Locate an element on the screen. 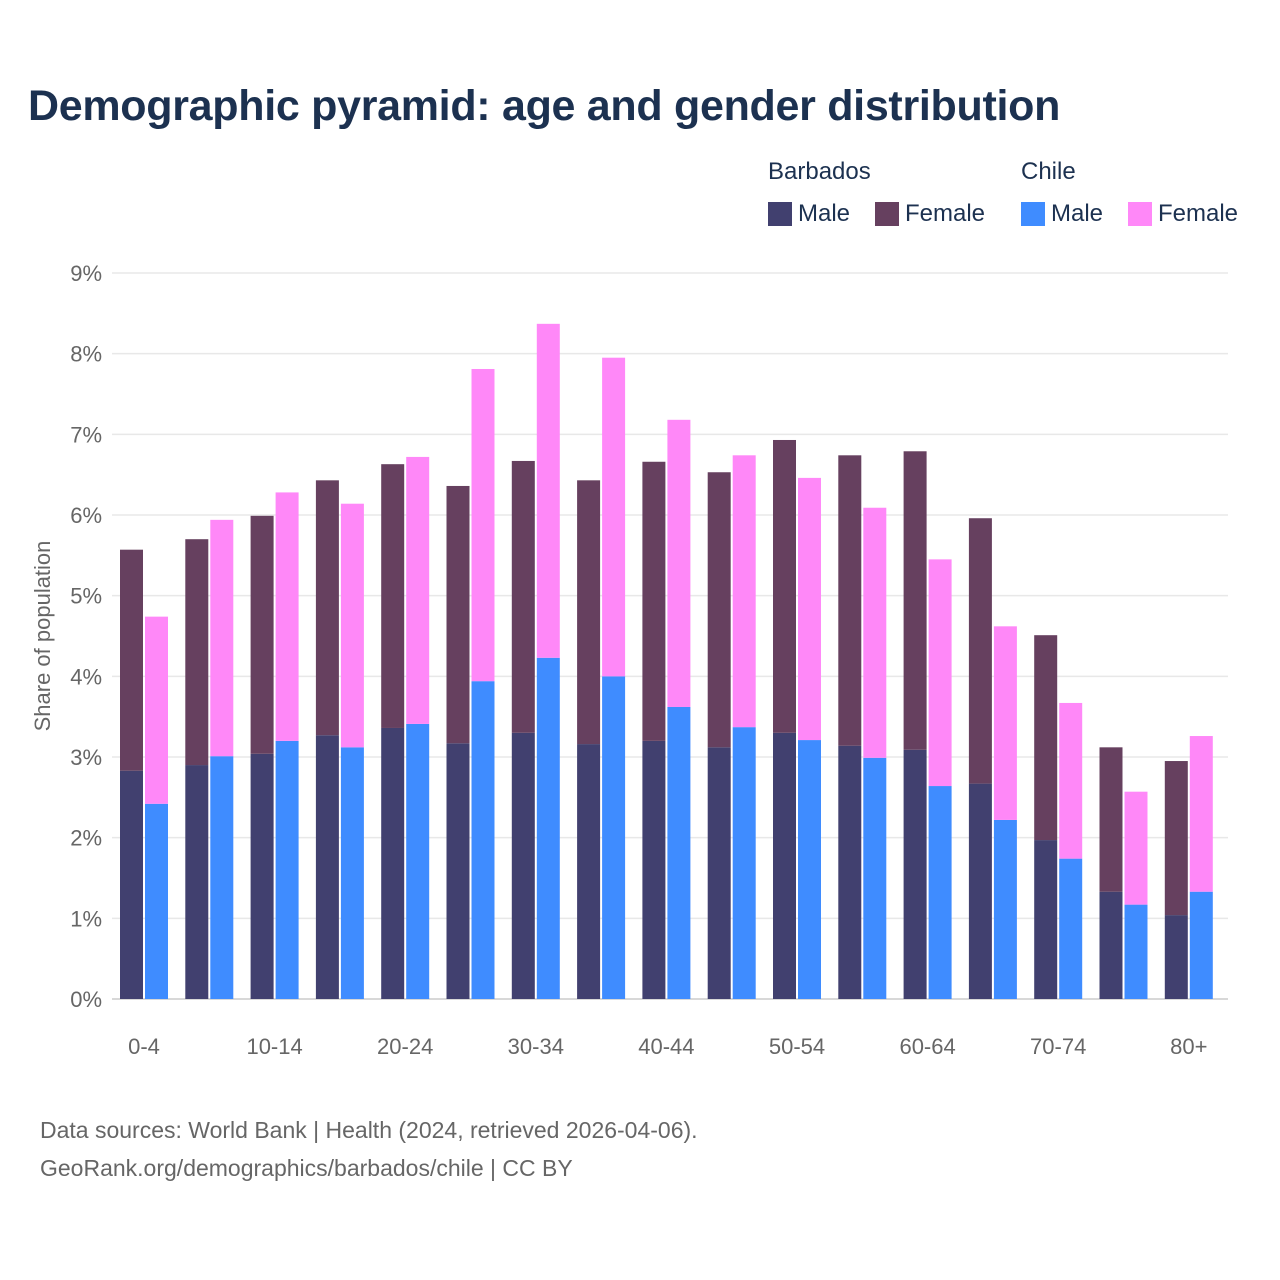 The image size is (1280, 1280). bar-chile-female-80+ is located at coordinates (1201, 814).